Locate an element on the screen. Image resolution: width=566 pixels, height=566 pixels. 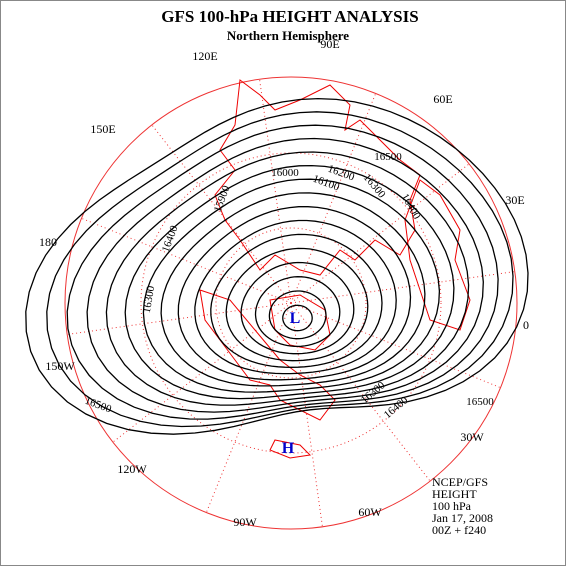
longitude-label: 120W is located at coordinates (132, 469).